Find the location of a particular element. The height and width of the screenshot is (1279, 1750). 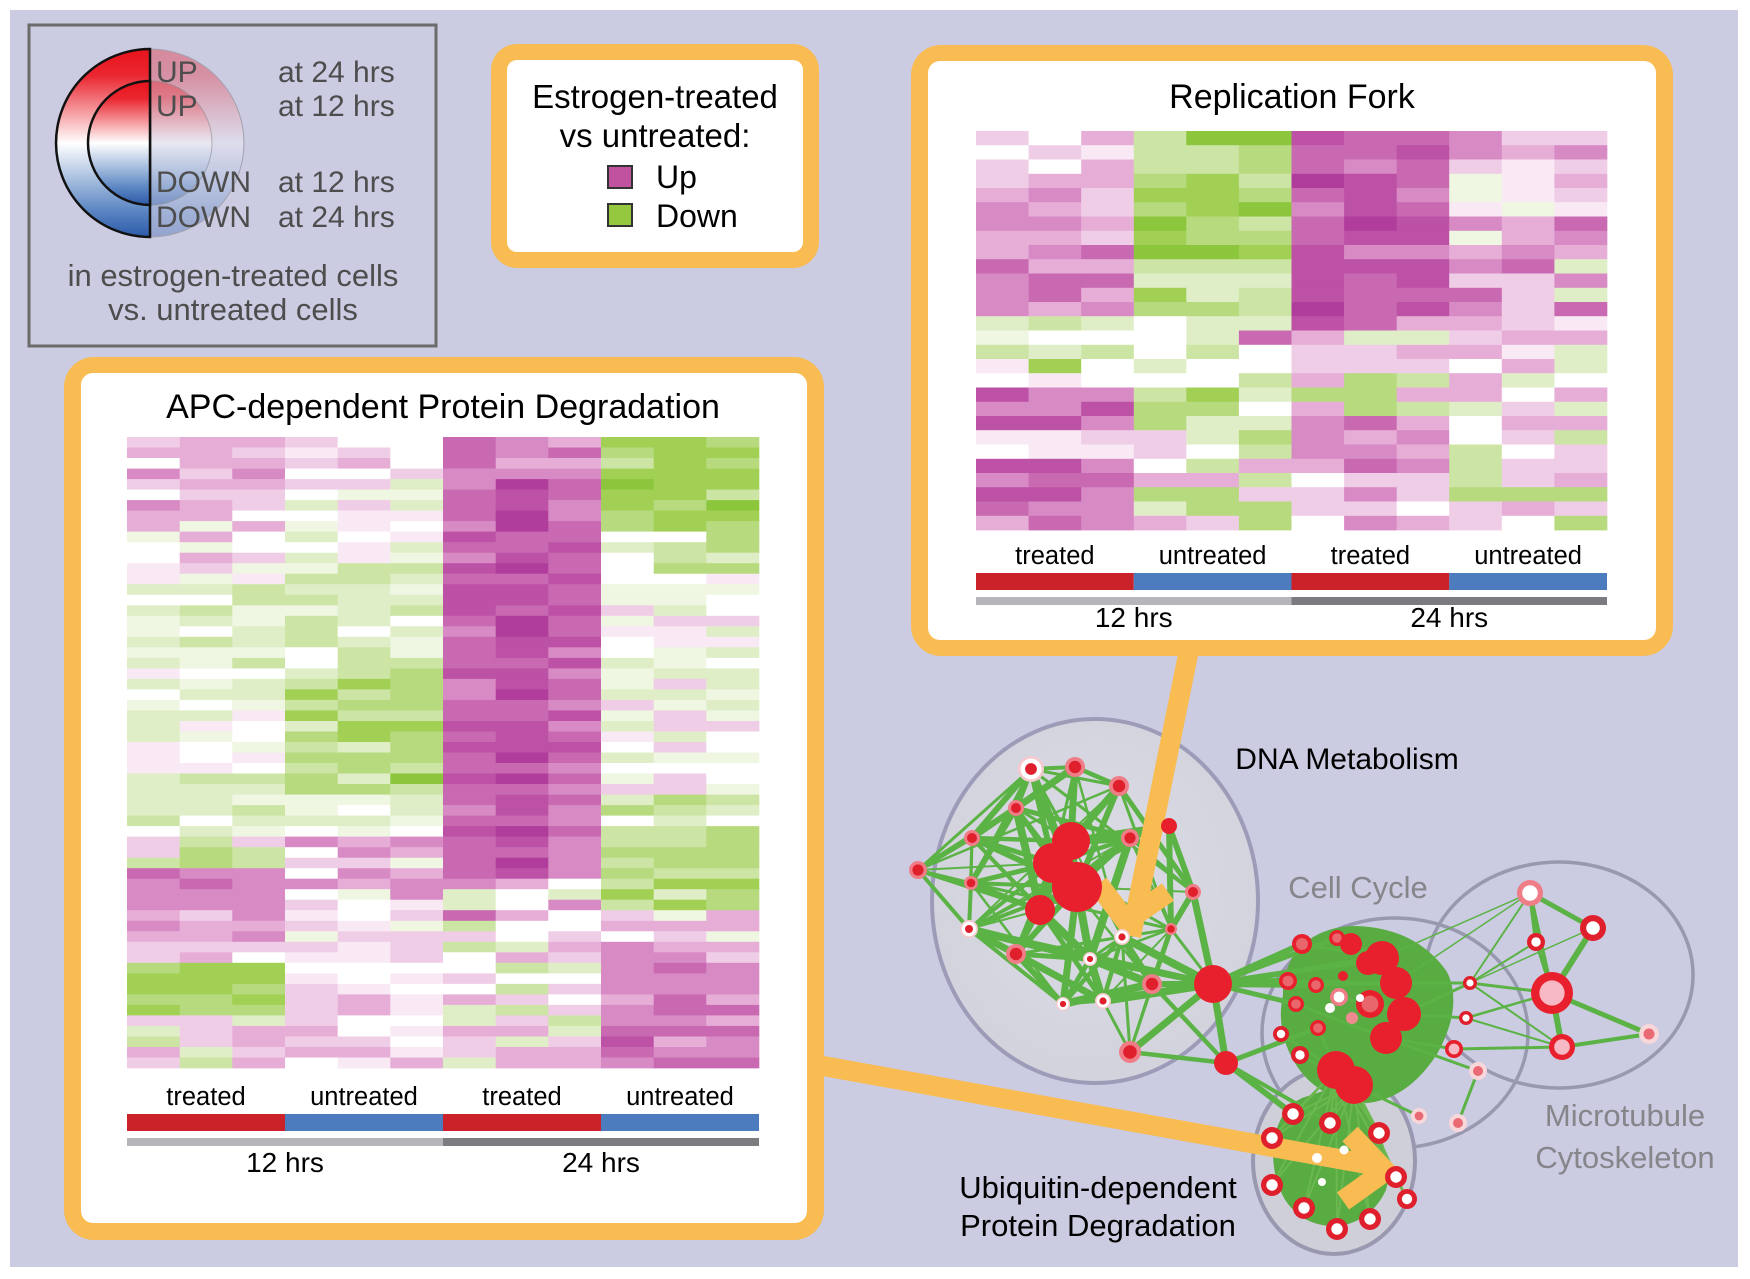

svg-text: Replication Fork is located at coordinates (1292, 97).